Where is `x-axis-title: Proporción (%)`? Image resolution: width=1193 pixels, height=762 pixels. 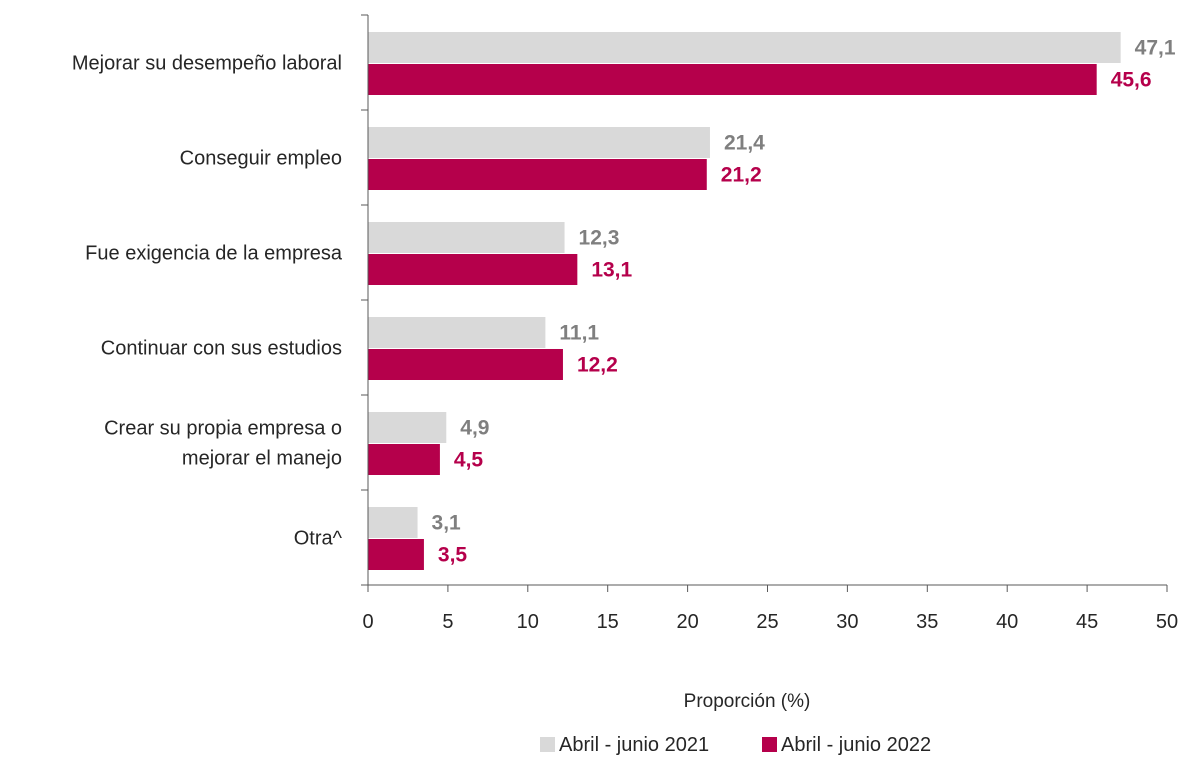
x-axis-title: Proporción (%) is located at coordinates (747, 701).